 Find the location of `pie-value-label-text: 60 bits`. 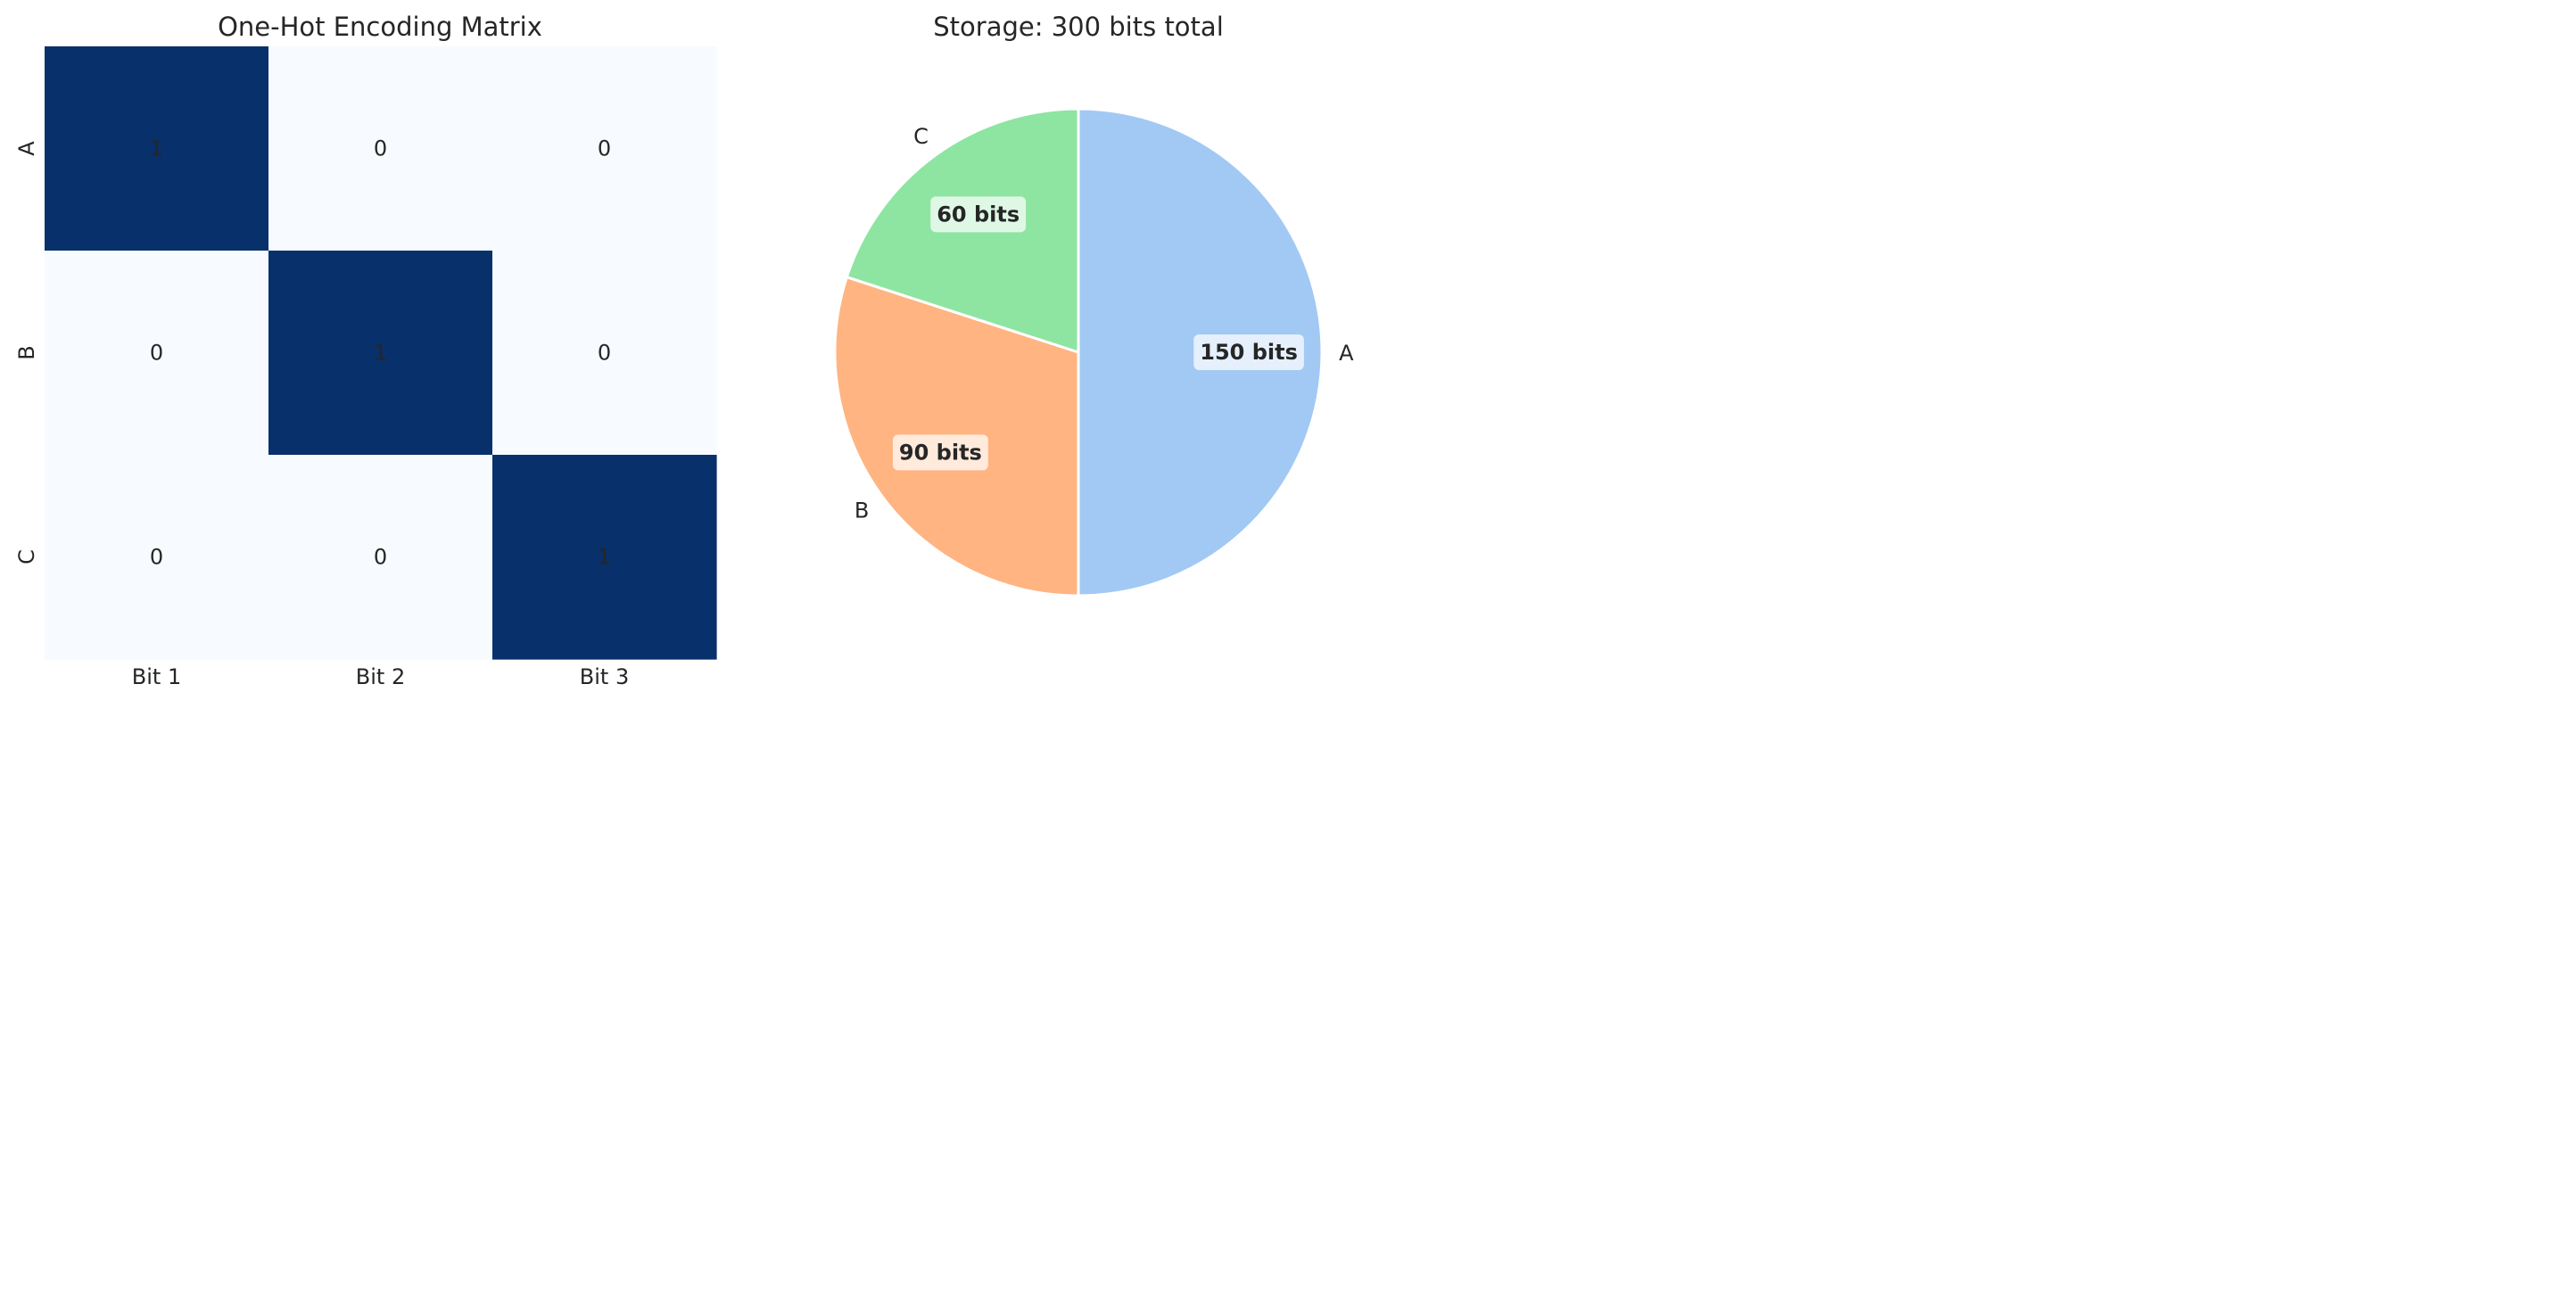

pie-value-label-text: 60 bits is located at coordinates (978, 214).